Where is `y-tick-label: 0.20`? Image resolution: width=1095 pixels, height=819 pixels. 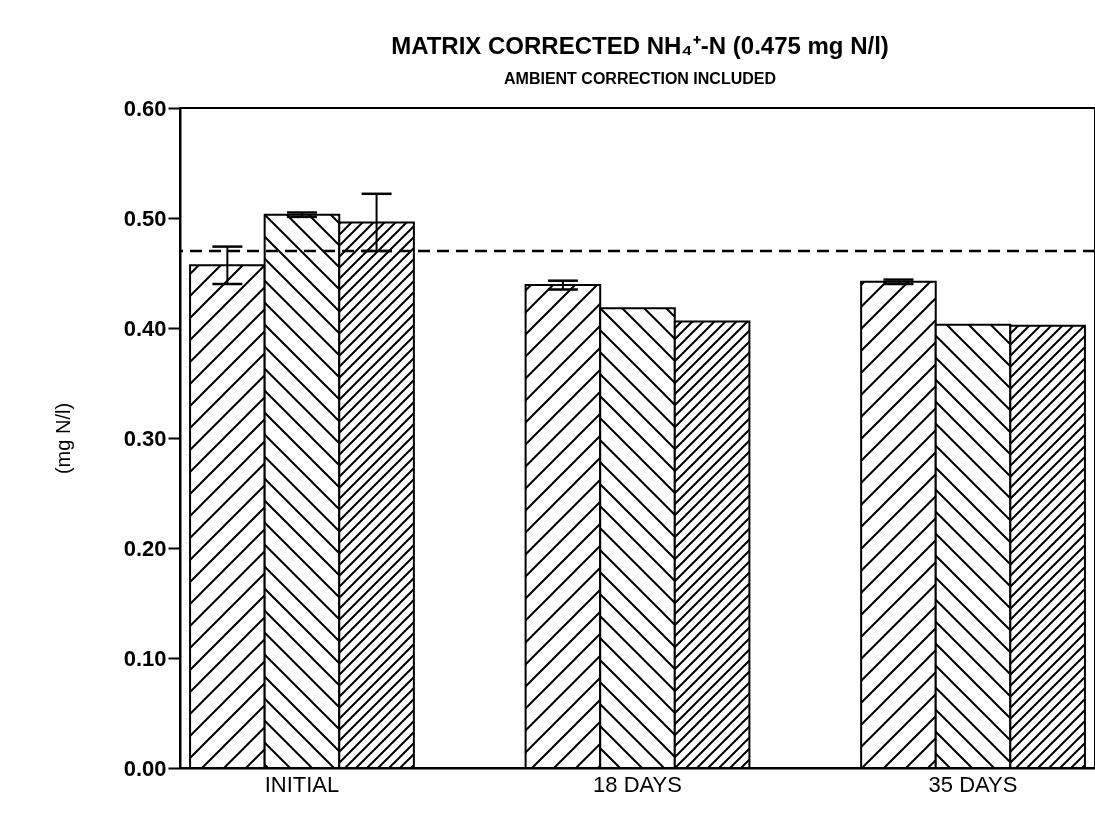 y-tick-label: 0.20 is located at coordinates (145, 548).